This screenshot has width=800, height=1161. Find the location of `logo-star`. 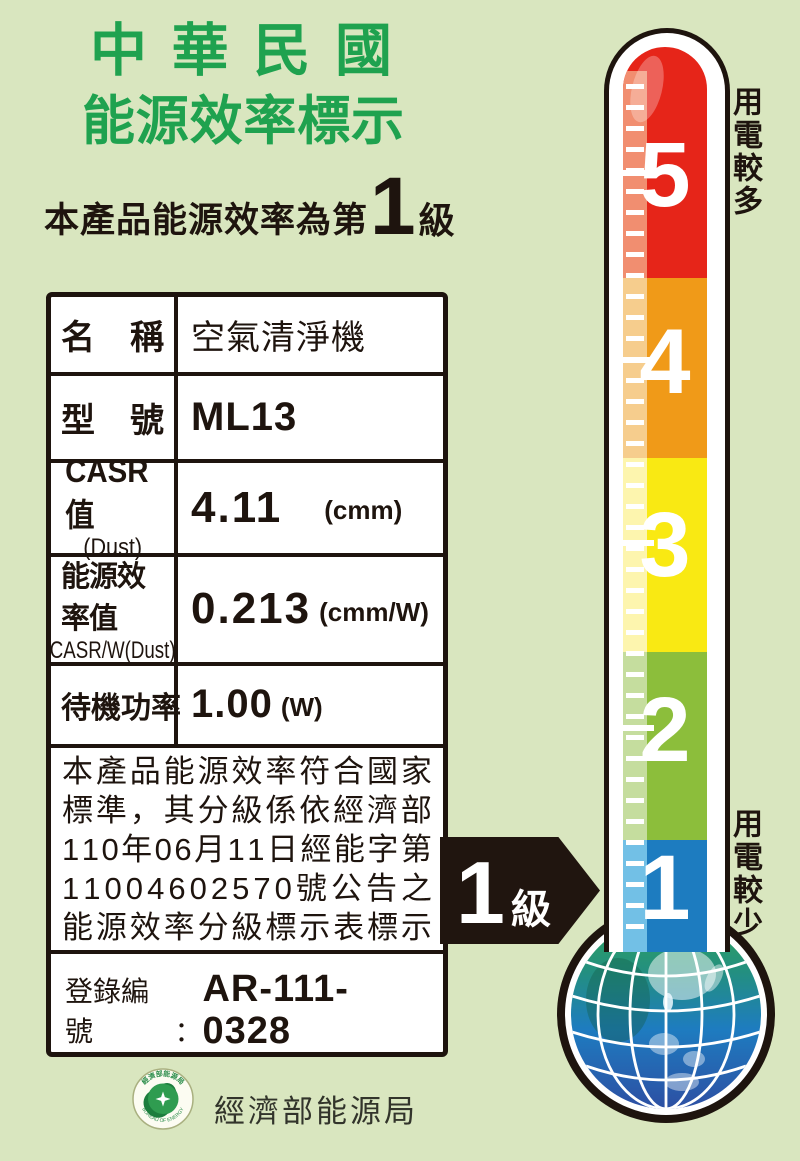

logo-star is located at coordinates (163, 1099).